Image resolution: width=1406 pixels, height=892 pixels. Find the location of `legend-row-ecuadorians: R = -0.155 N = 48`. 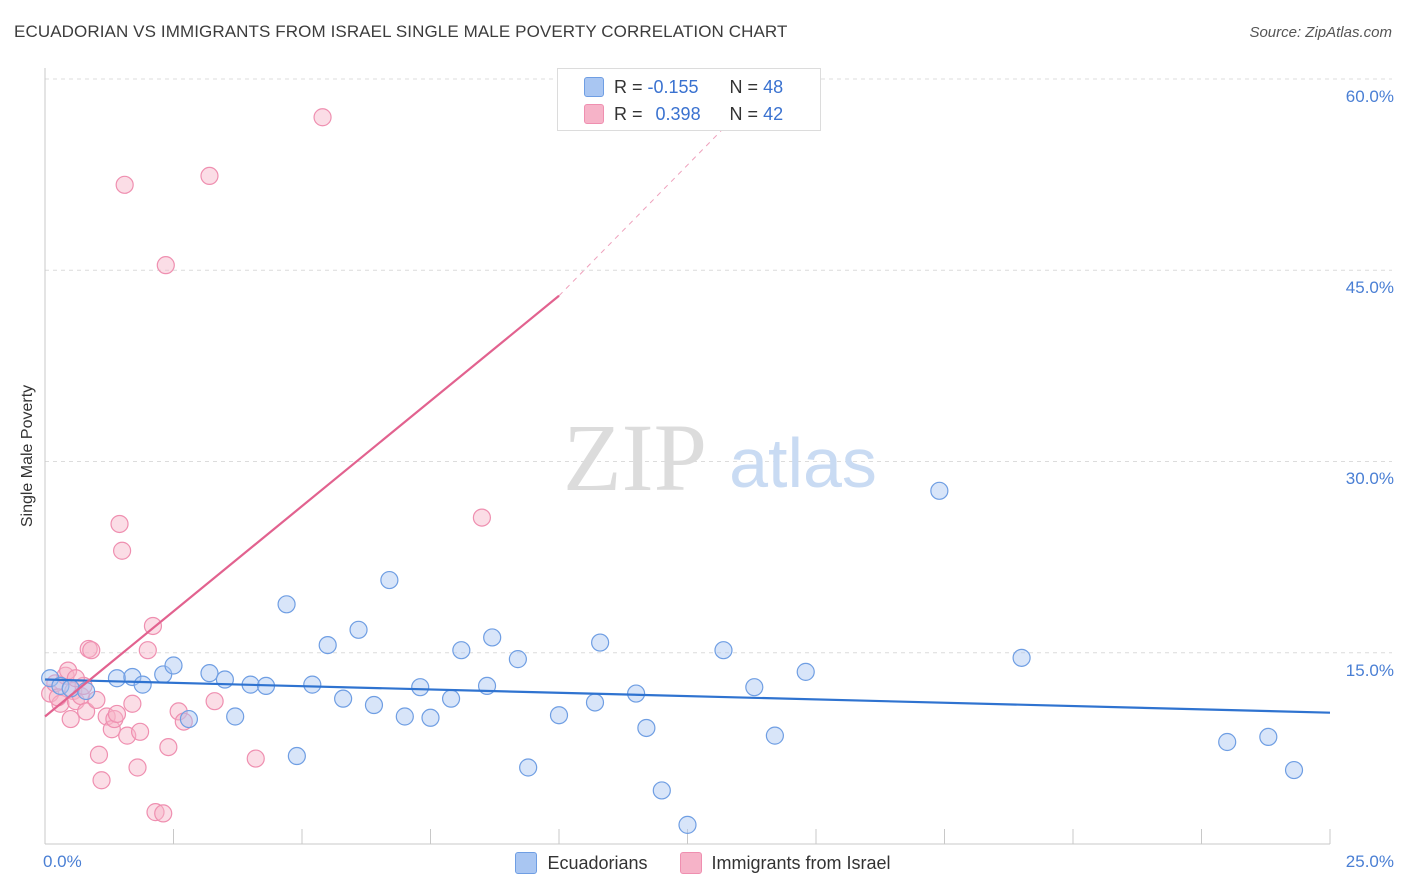

legend-row-ecuadorians: R = -0.155 N = 48 is located at coordinates (683, 87).